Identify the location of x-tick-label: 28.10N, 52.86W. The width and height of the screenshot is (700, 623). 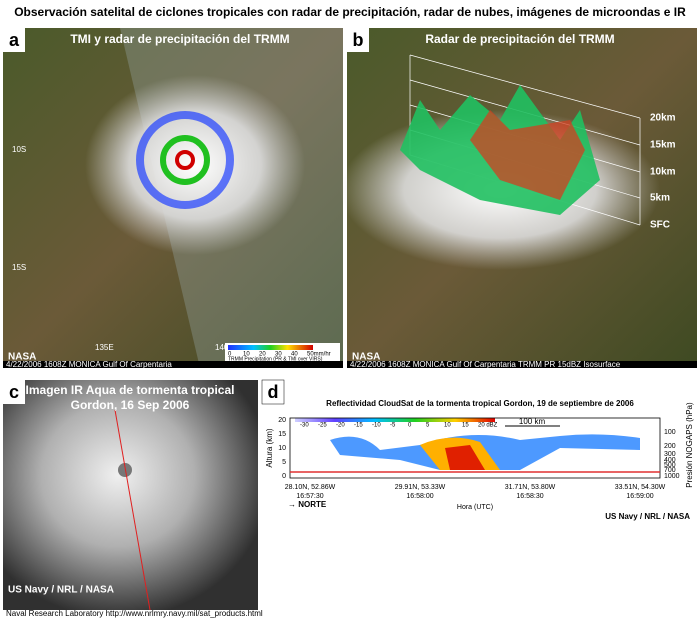
(310, 487).